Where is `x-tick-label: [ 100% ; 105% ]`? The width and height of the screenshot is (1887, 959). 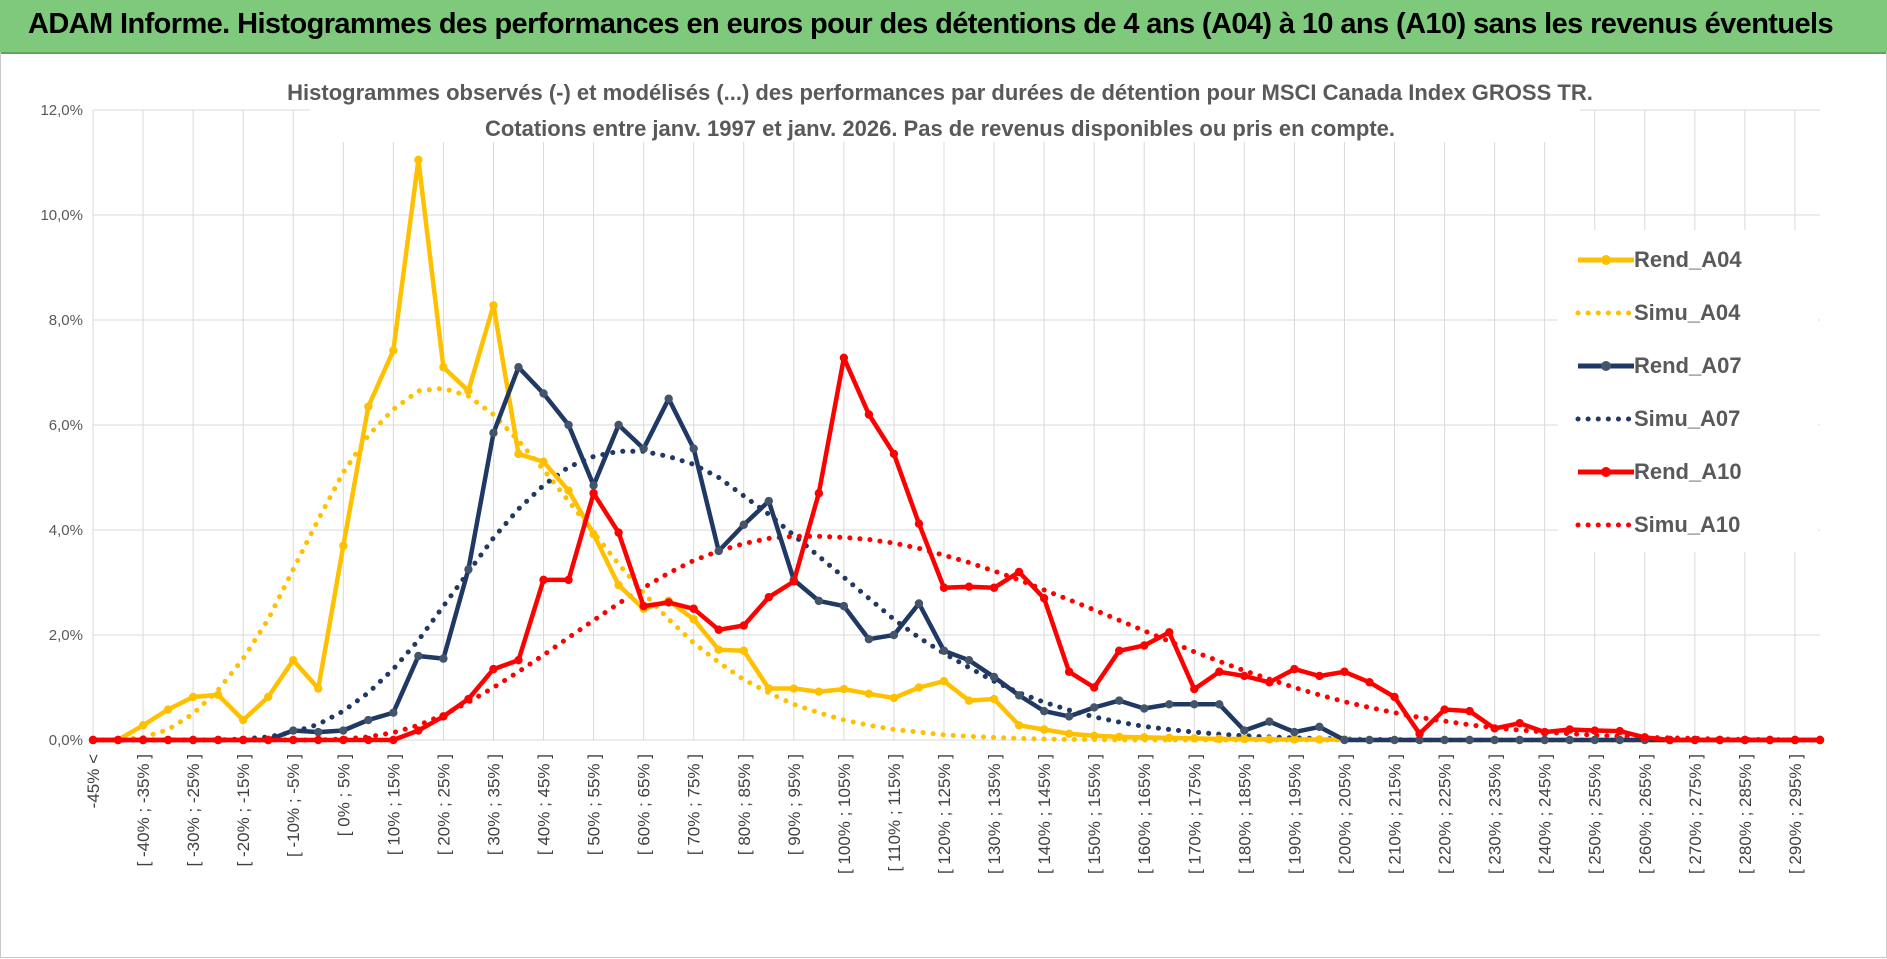
x-tick-label: [ 100% ; 105% ] is located at coordinates (844, 814).